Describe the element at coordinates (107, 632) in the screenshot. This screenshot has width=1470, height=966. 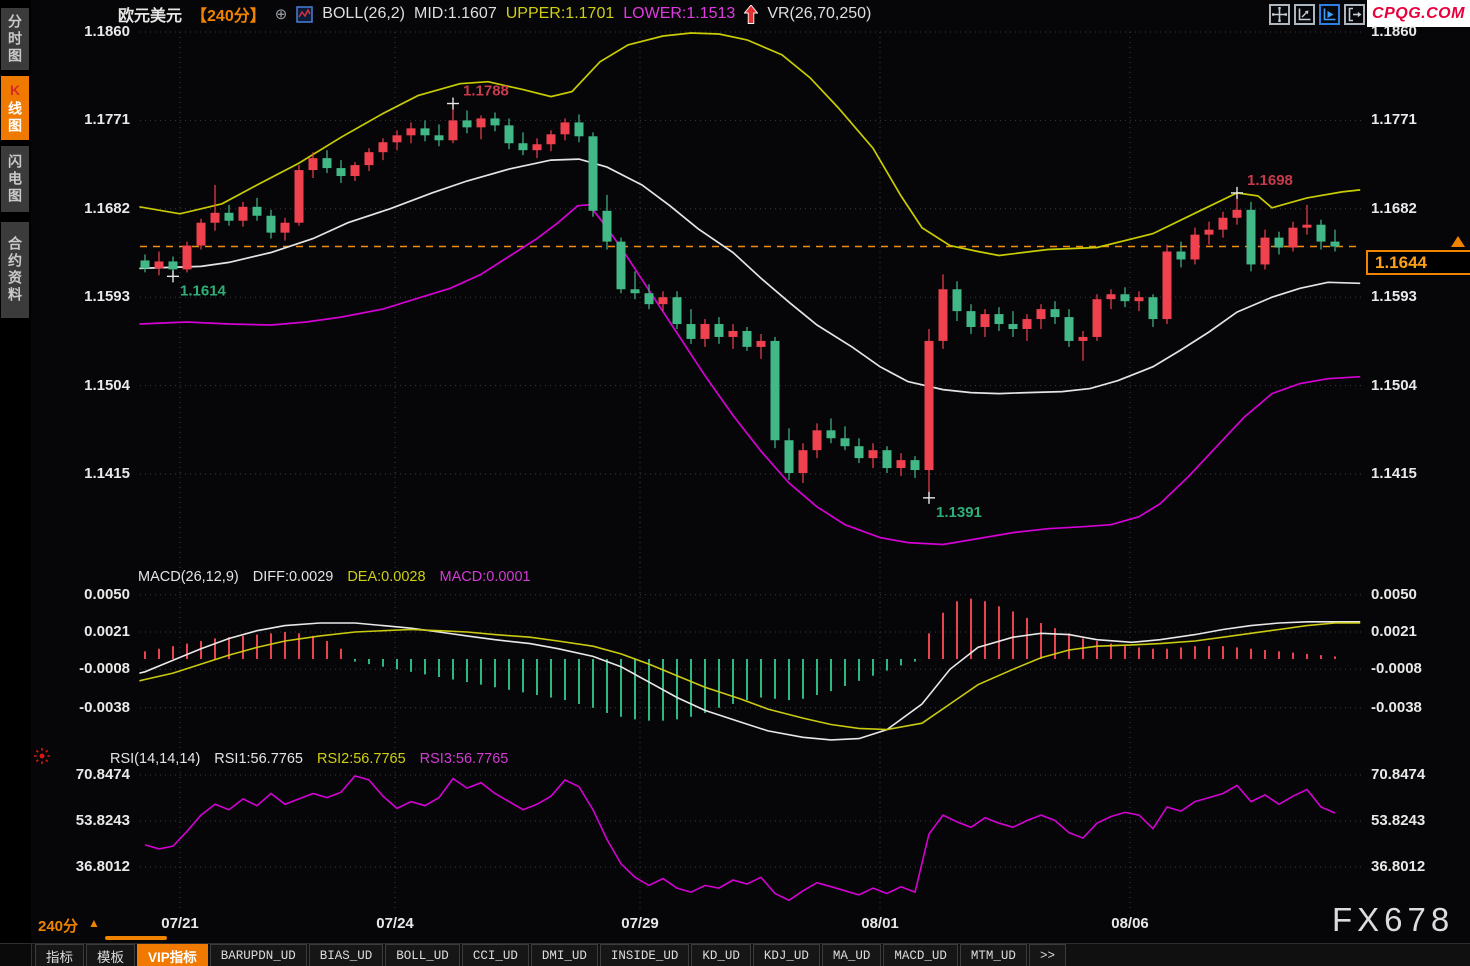
I see `macd-axis-tick-left: 0.0021` at that location.